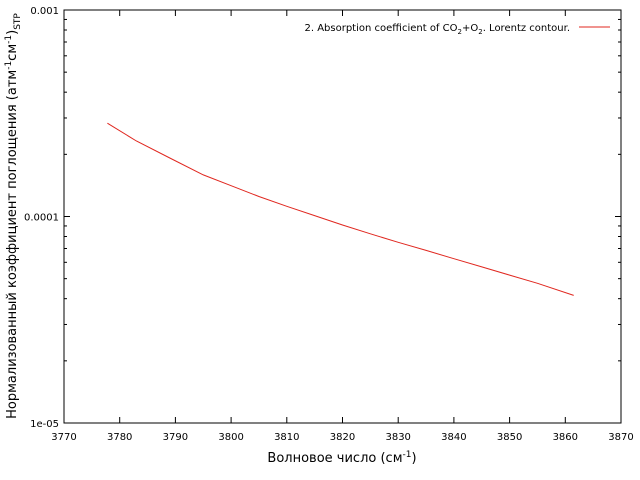 The image size is (640, 480). I want to click on y-tick-label: 0.001, so click(44, 11).